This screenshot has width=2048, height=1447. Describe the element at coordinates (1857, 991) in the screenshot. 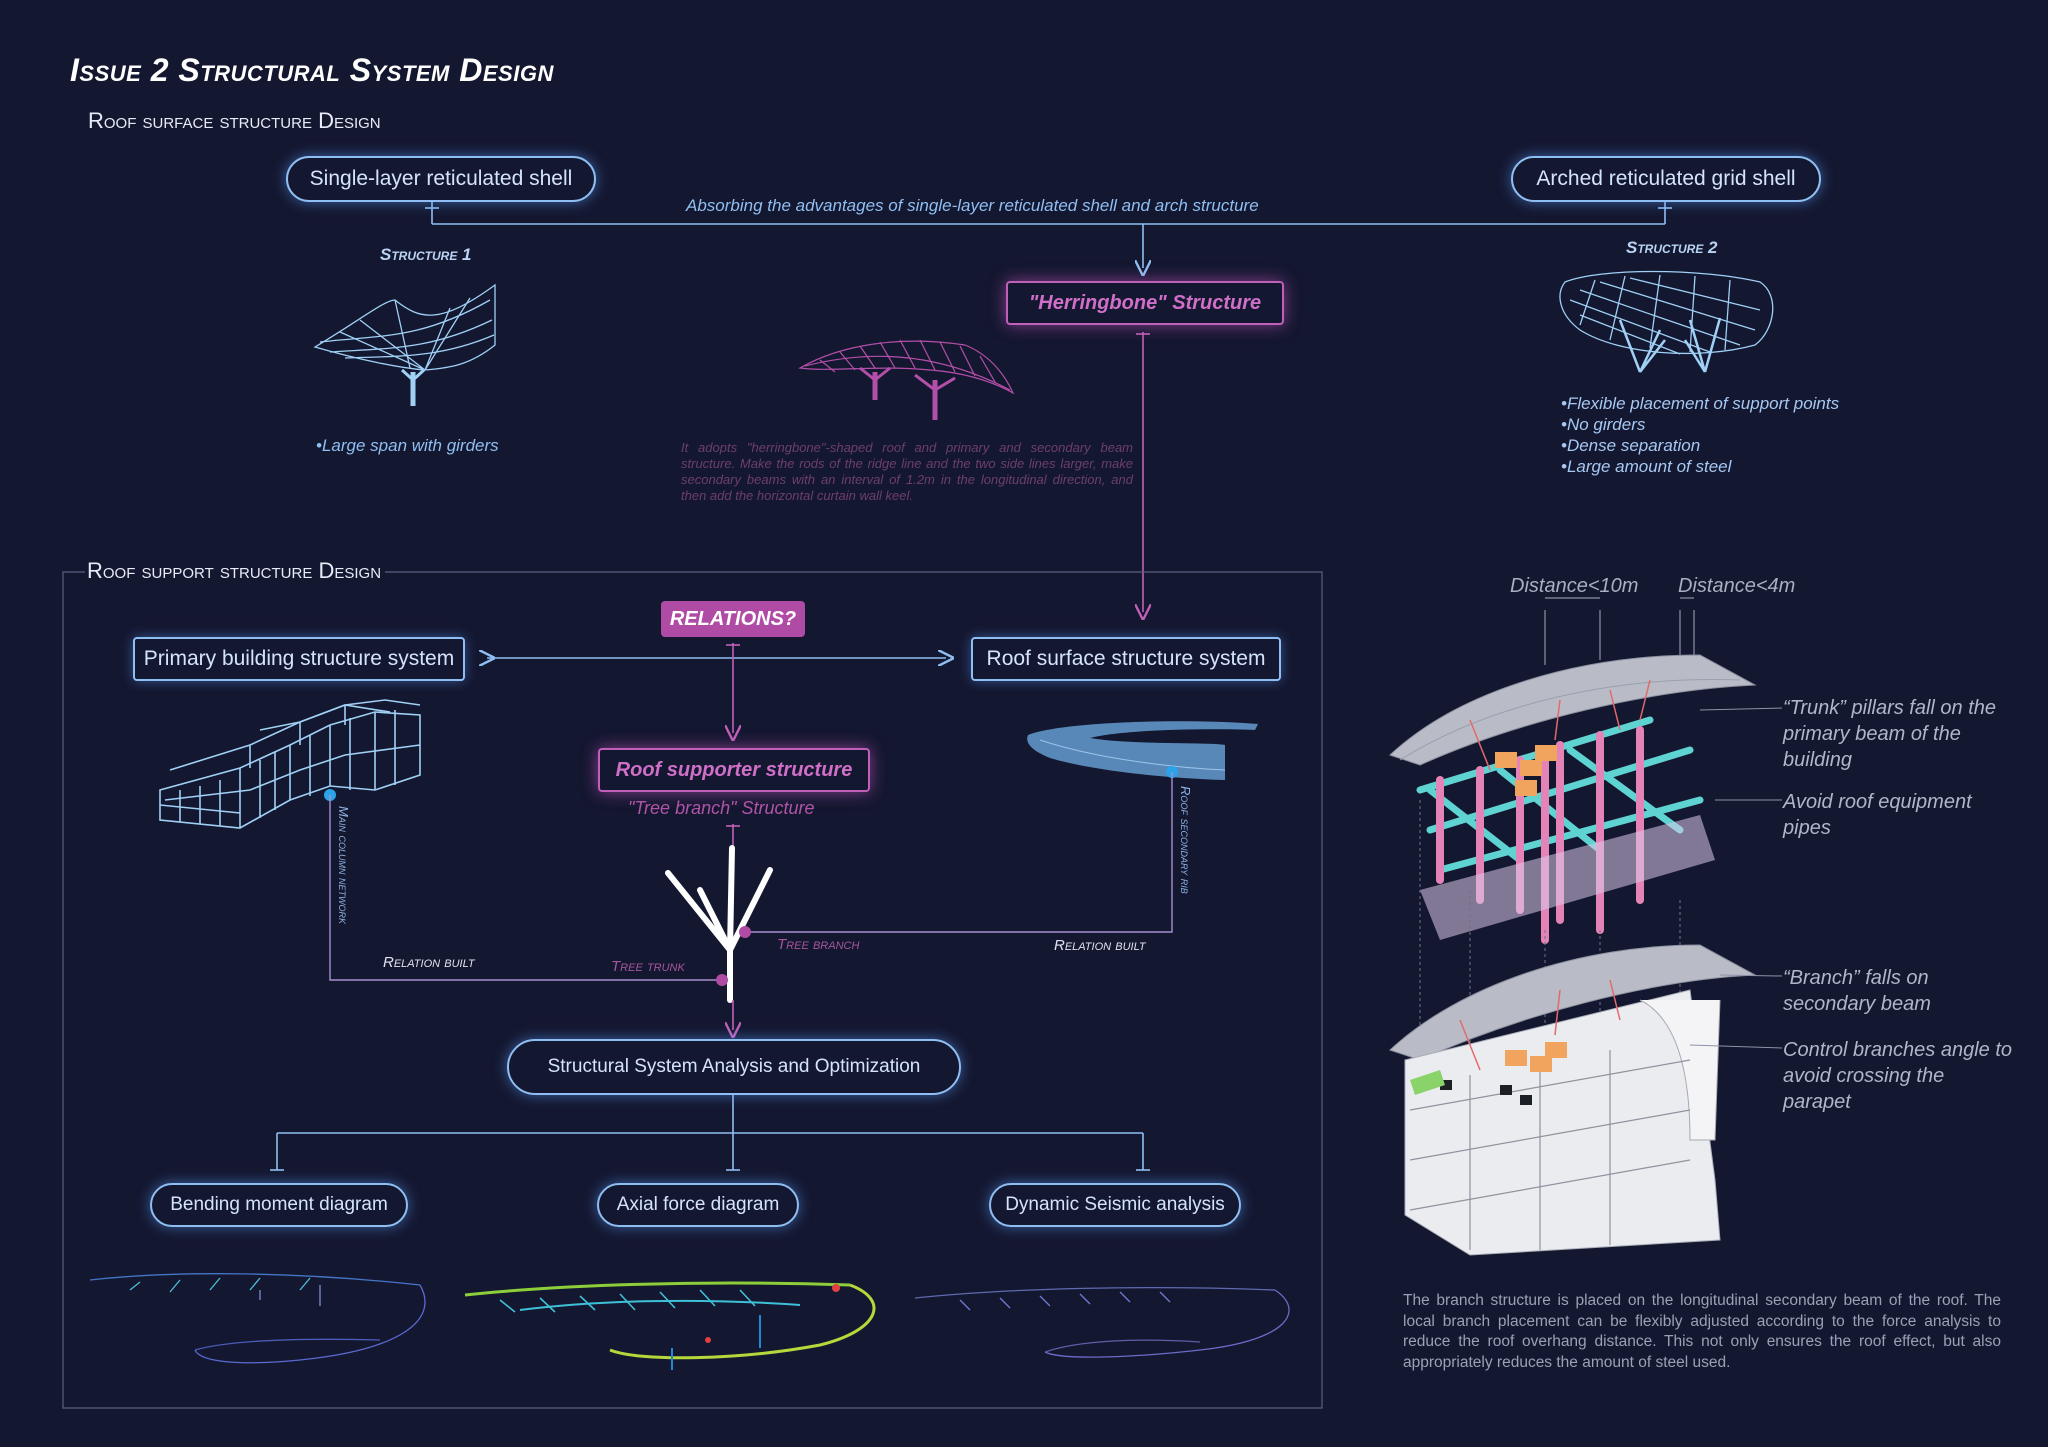

I see `annotation-branch: “Branch” falls on secondary beam` at that location.